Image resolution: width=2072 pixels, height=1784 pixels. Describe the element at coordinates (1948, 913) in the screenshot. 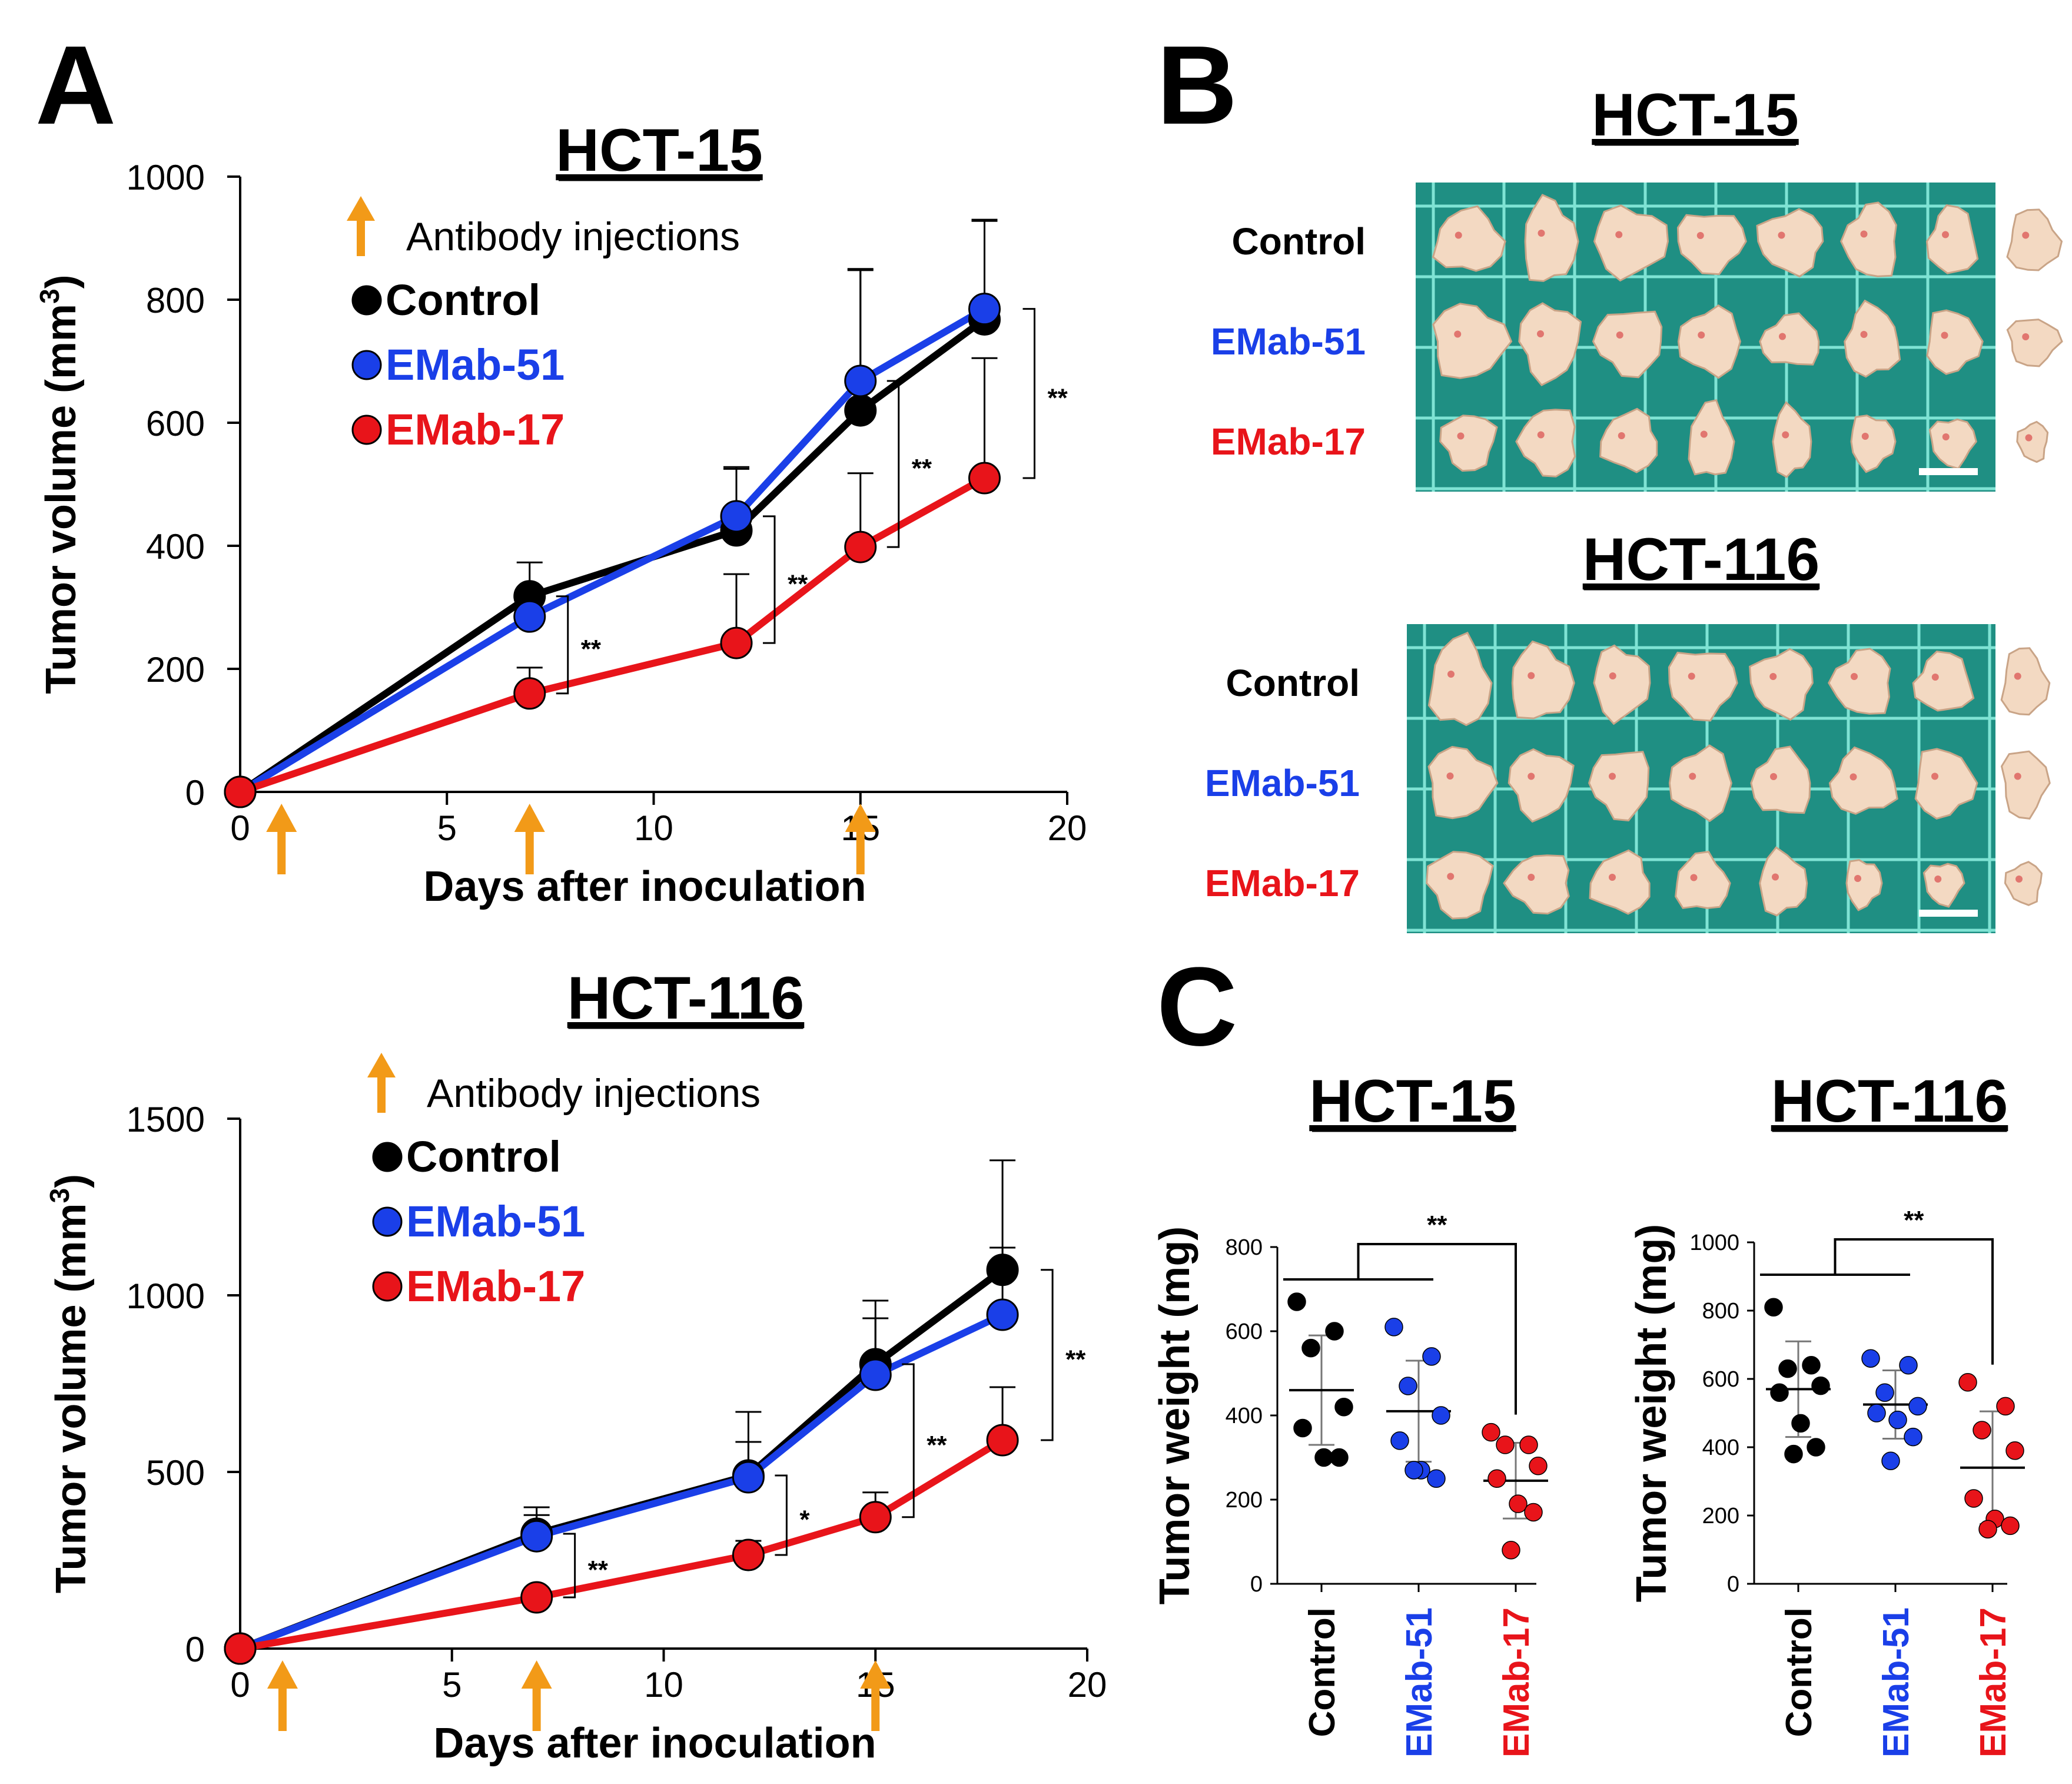

I see `scale-bar` at that location.